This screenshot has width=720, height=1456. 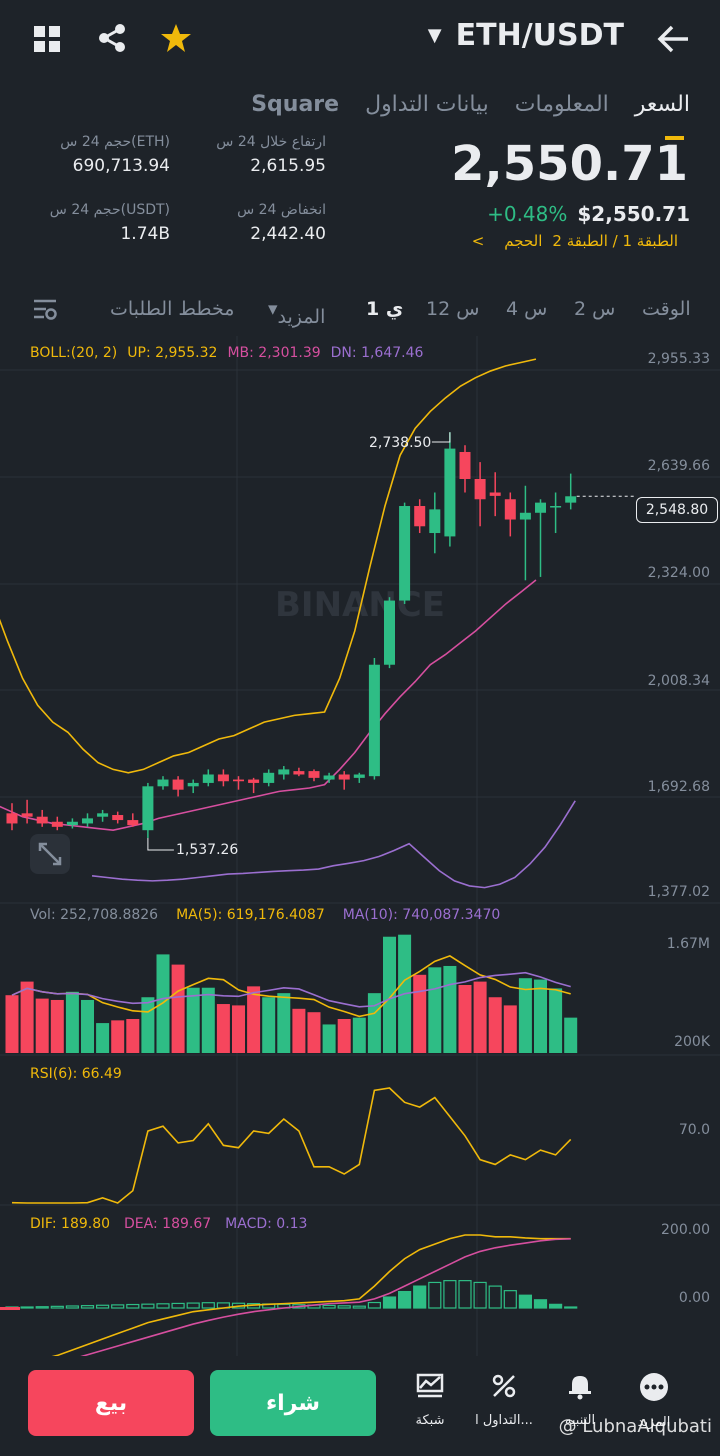 What do you see at coordinates (47, 39) in the screenshot?
I see `grid-icon` at bounding box center [47, 39].